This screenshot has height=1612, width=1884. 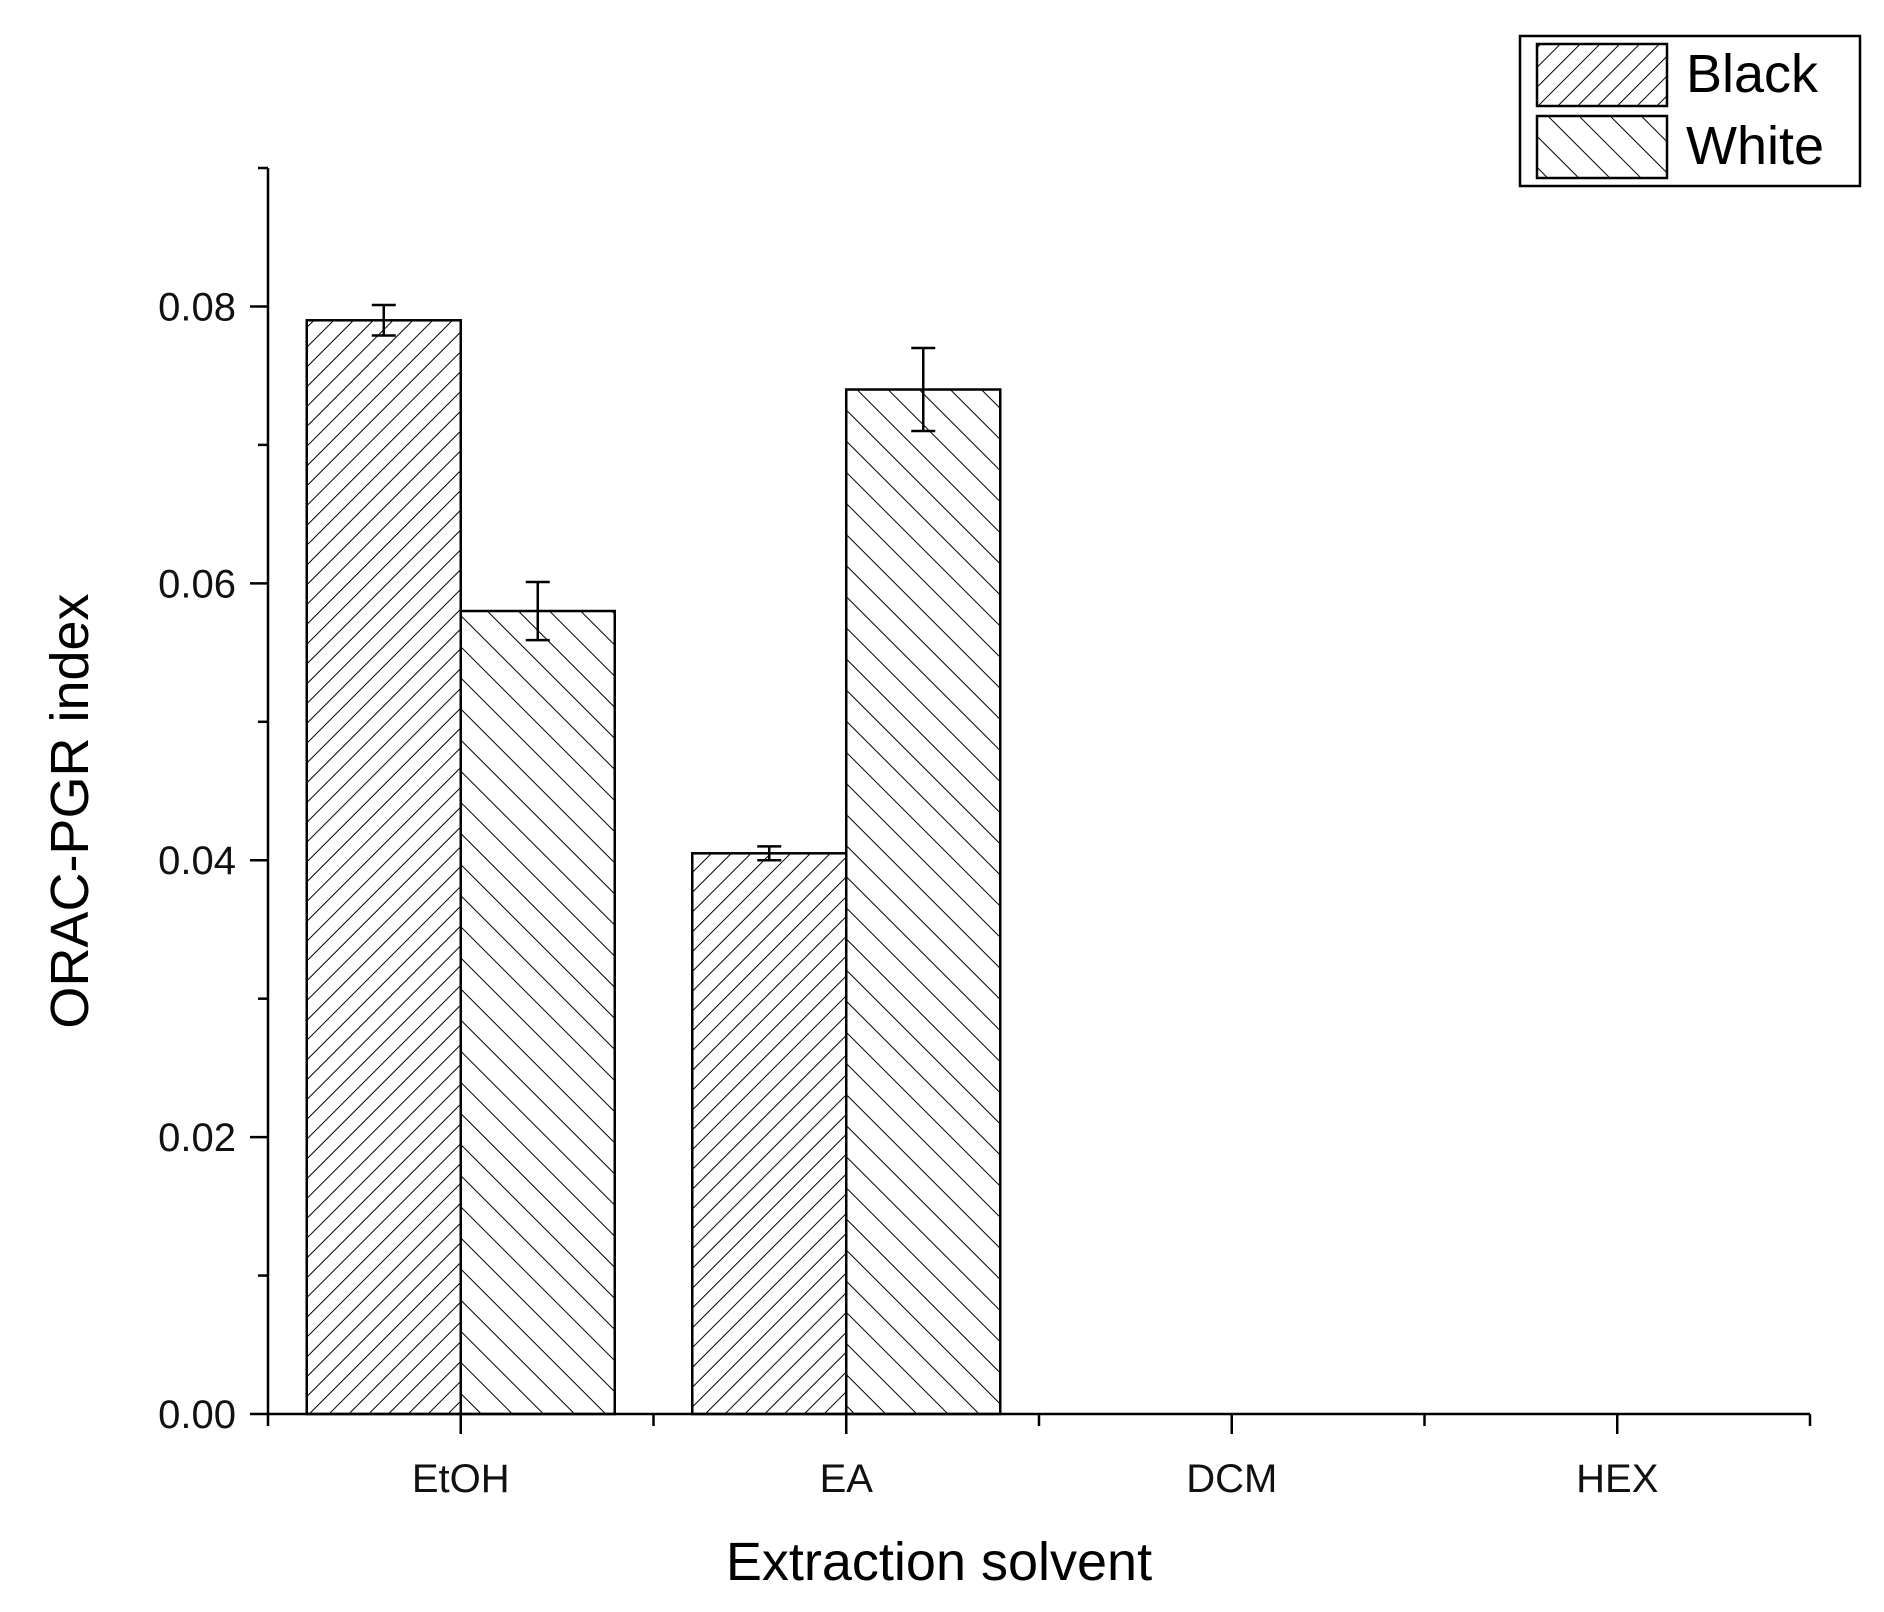 What do you see at coordinates (769, 853) in the screenshot?
I see `error-bar-black-ea` at bounding box center [769, 853].